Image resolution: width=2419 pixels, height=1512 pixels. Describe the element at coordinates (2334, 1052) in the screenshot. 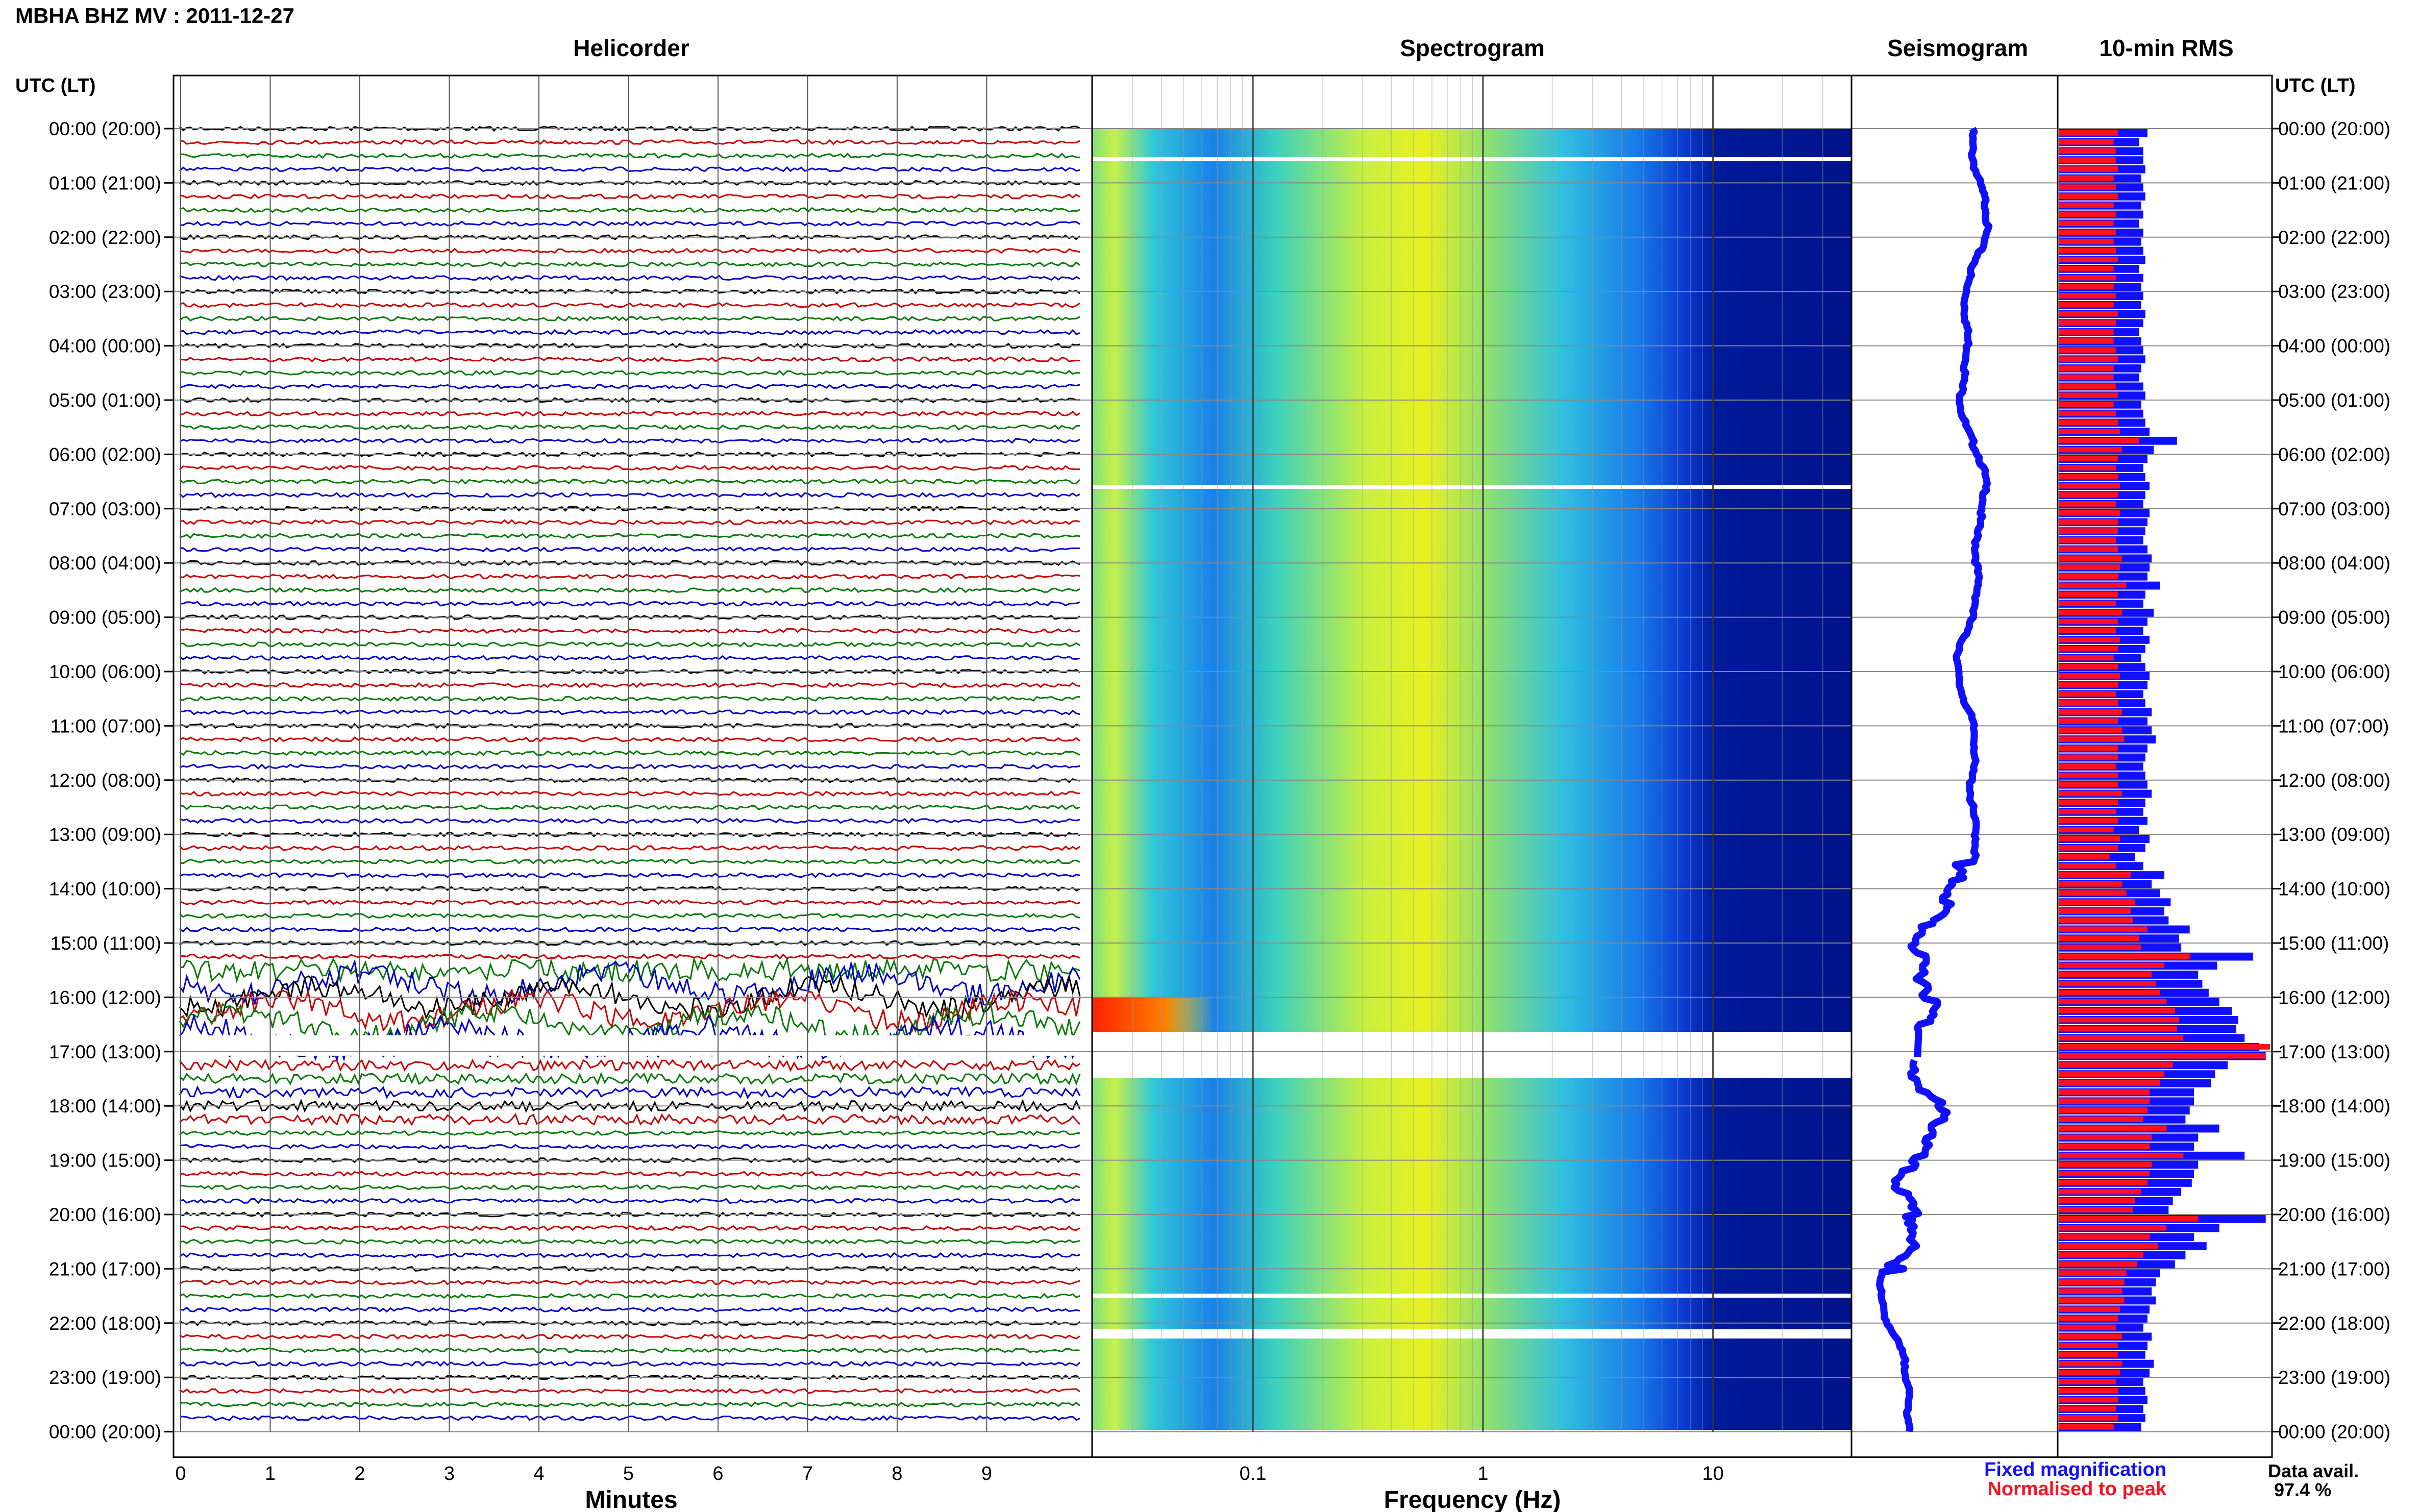

I see `time-tick-right: 17:00 (13:00)` at that location.